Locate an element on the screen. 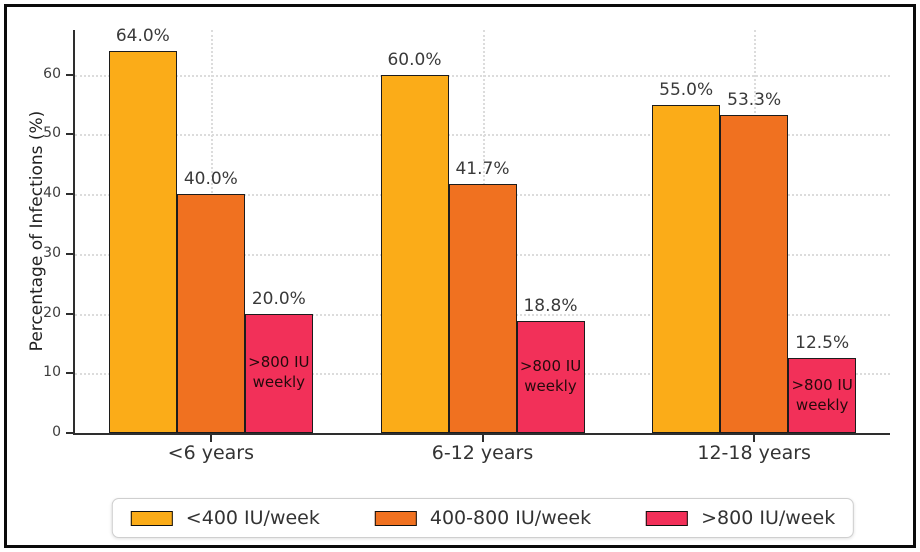  y-tick-label: 40 is located at coordinates (52, 193).